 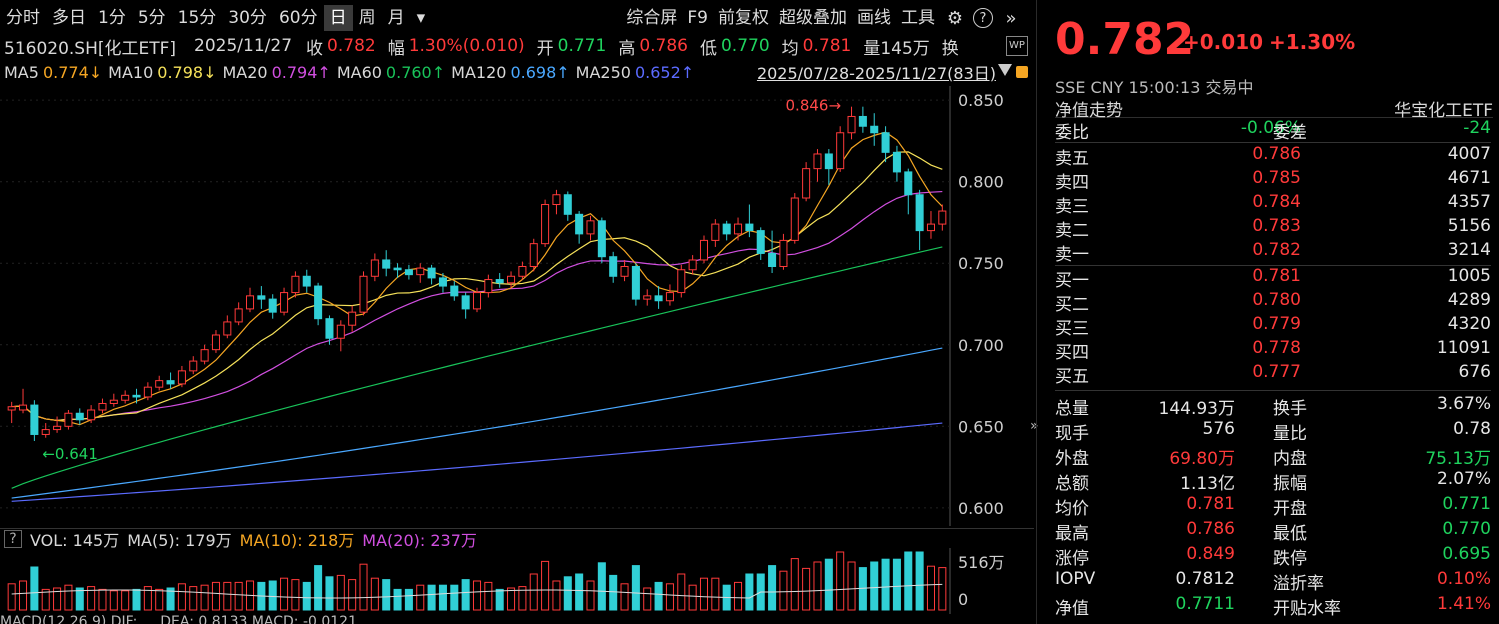 I want to click on wb-value: -0.06%, so click(x=1270, y=128).